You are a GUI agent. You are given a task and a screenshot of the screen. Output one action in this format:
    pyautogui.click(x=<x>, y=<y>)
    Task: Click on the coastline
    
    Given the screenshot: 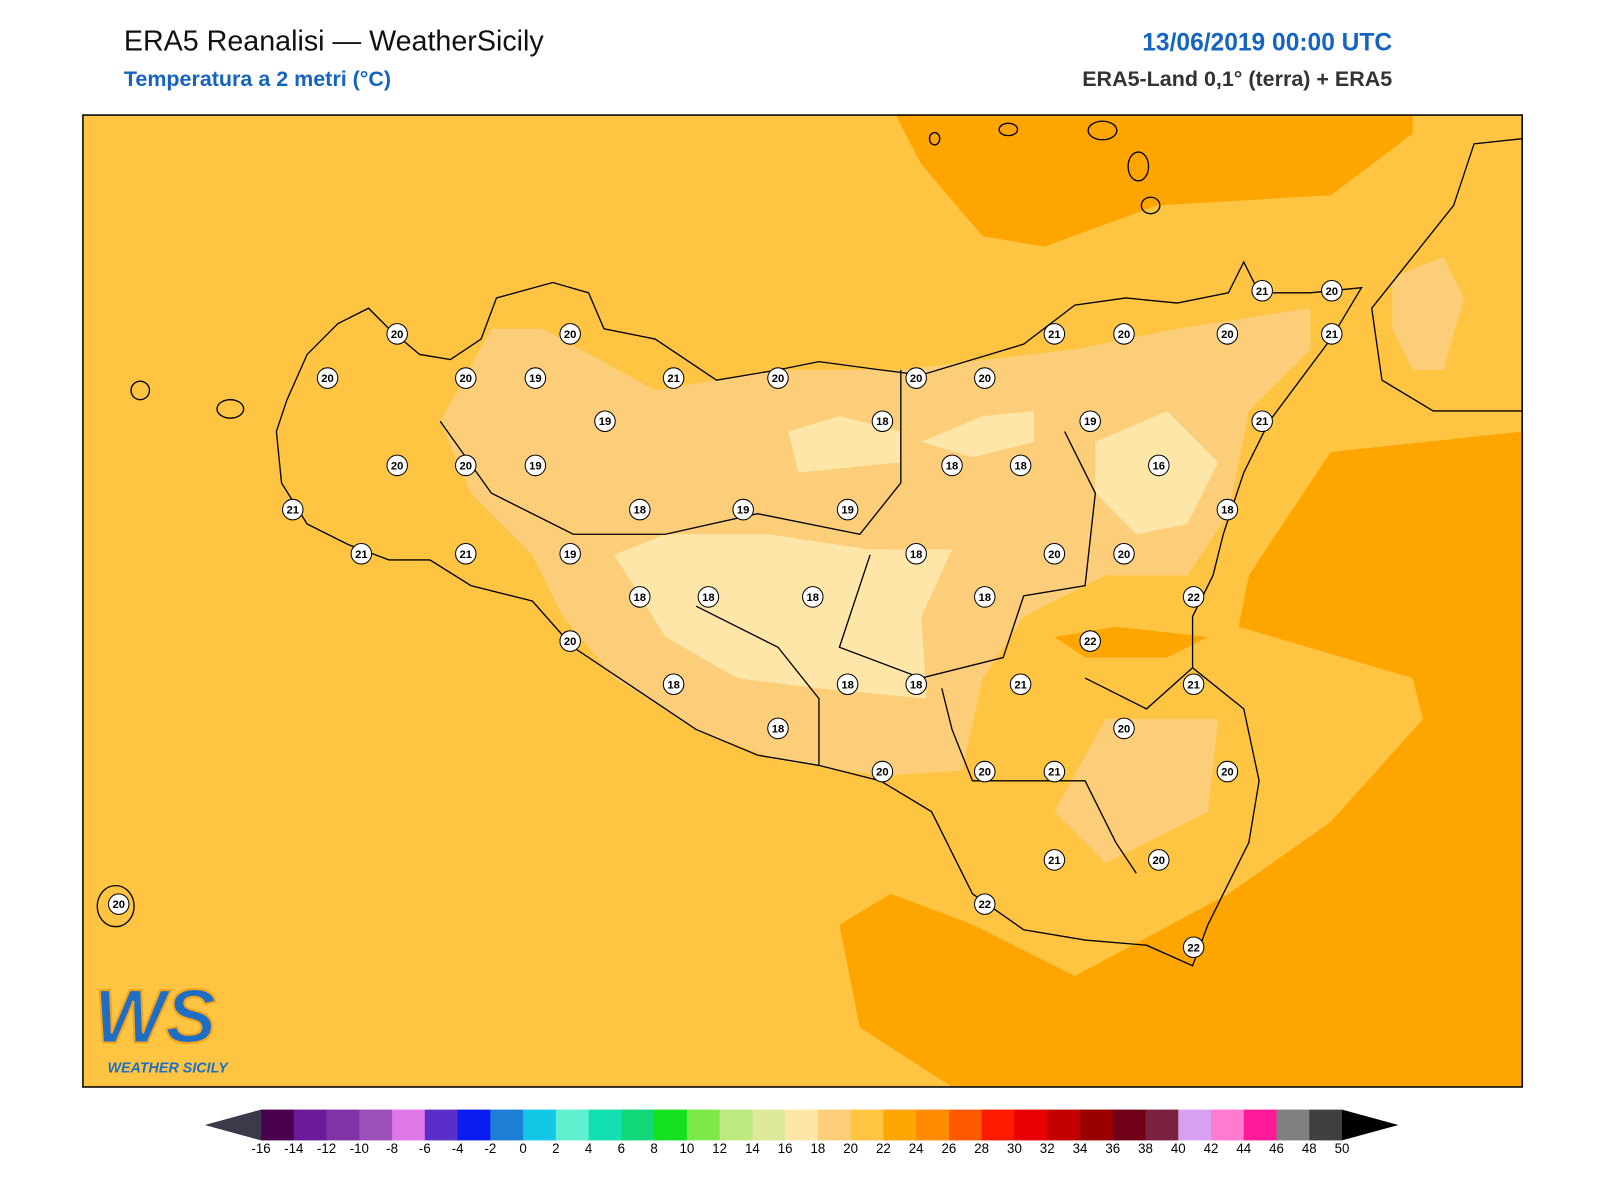 What is the action you would take?
    pyautogui.click(x=1447, y=275)
    